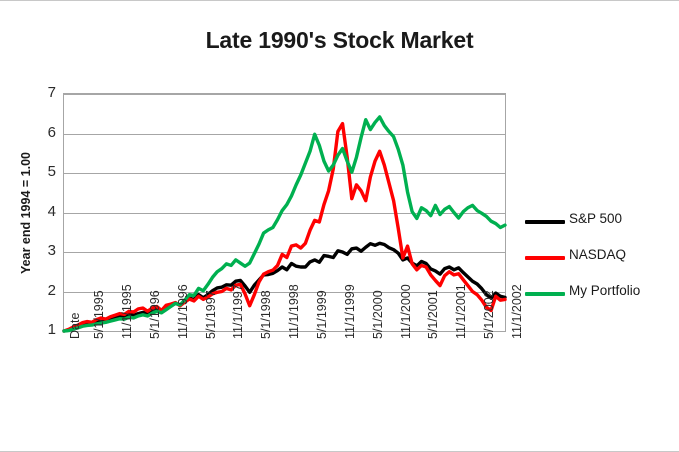 This screenshot has width=679, height=452. What do you see at coordinates (51, 290) in the screenshot?
I see `y-axis-tick-label: 2` at bounding box center [51, 290].